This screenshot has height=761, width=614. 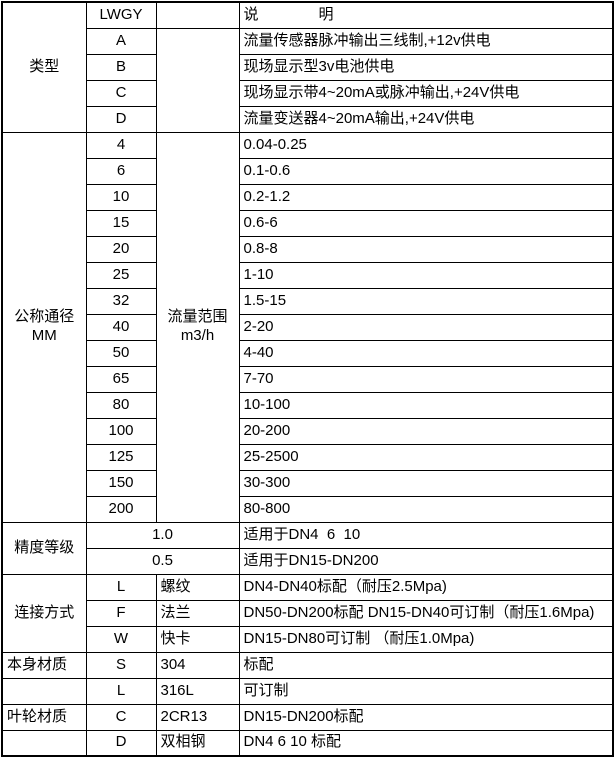 I want to click on table-row: 精度等级 1.0 适用于DN4 6 10, so click(x=307, y=548).